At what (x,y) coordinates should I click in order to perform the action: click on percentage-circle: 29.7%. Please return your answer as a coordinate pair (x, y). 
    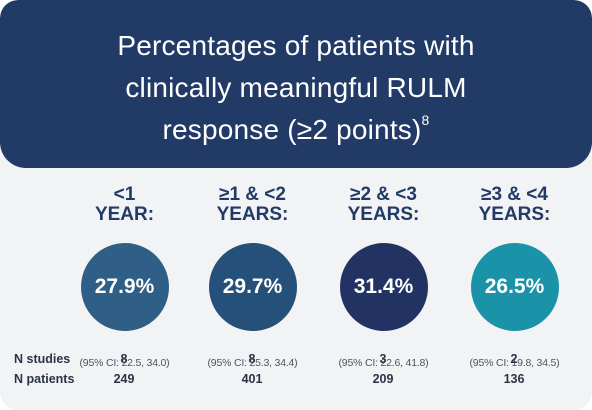
    Looking at the image, I should click on (252, 287).